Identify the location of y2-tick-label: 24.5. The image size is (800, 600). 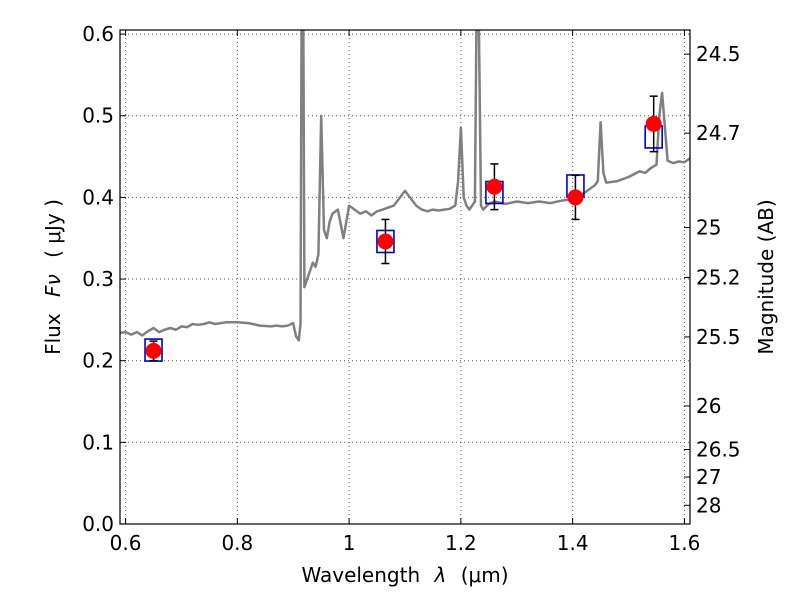
(718, 54).